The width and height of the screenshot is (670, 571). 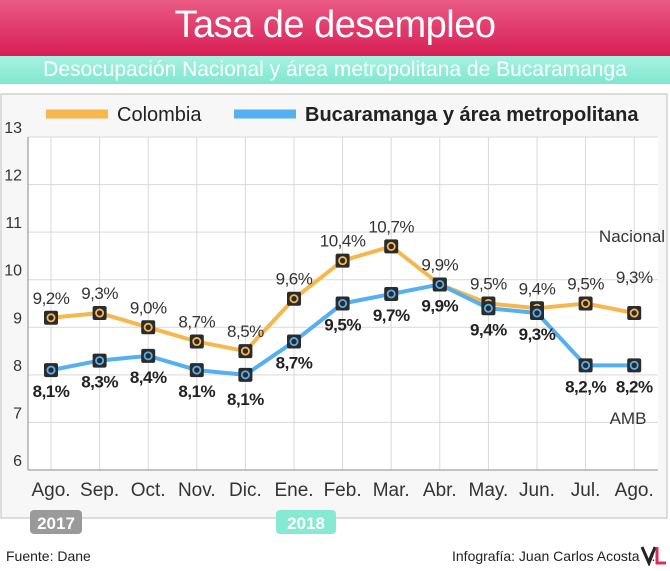 I want to click on data-label-colombia: 10,4%, so click(x=343, y=241).